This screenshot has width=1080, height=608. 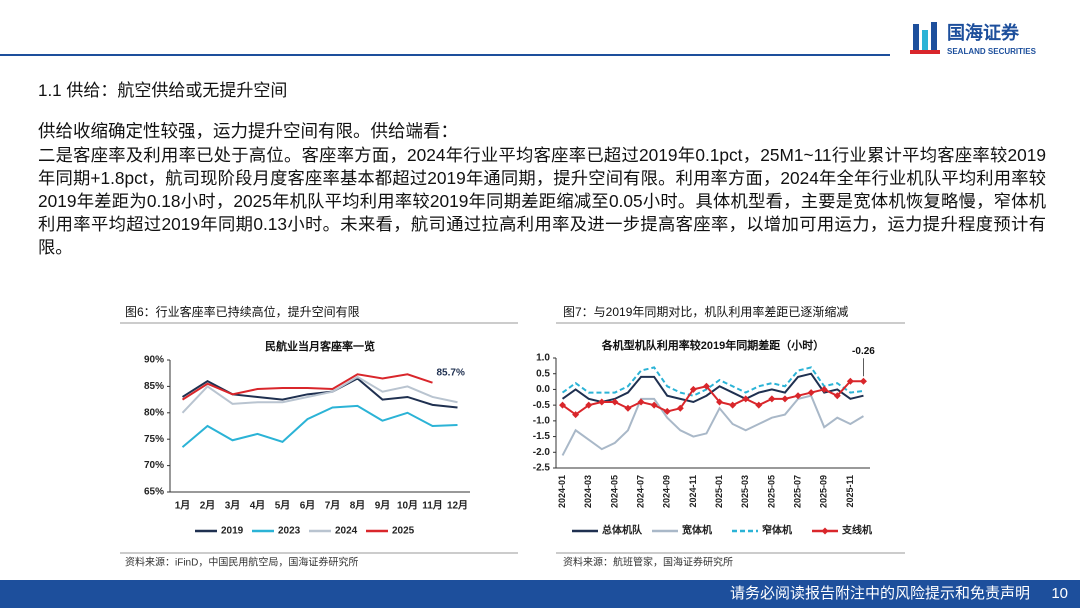 I want to click on x-tick-label: 5月, so click(x=283, y=506).